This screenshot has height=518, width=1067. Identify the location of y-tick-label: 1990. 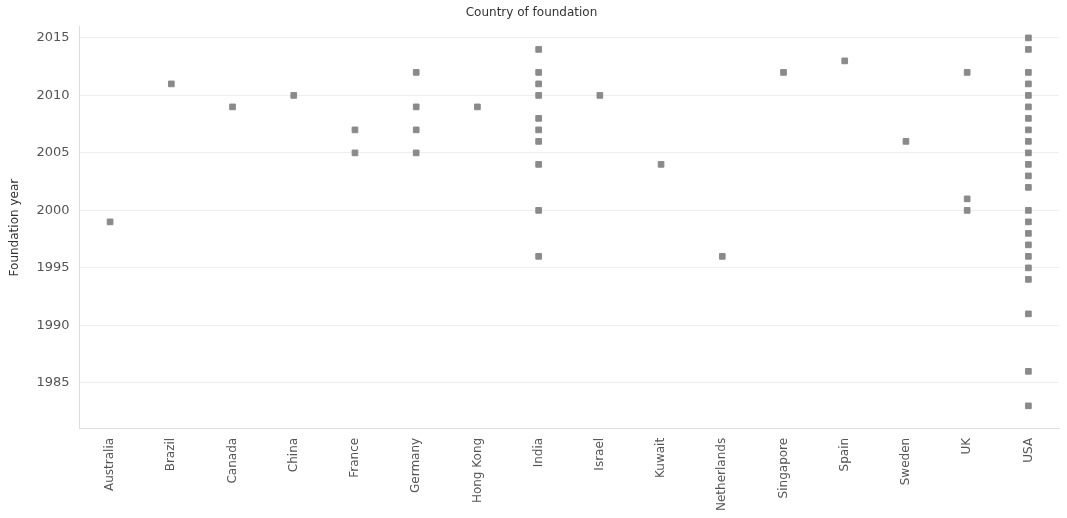
(53, 324).